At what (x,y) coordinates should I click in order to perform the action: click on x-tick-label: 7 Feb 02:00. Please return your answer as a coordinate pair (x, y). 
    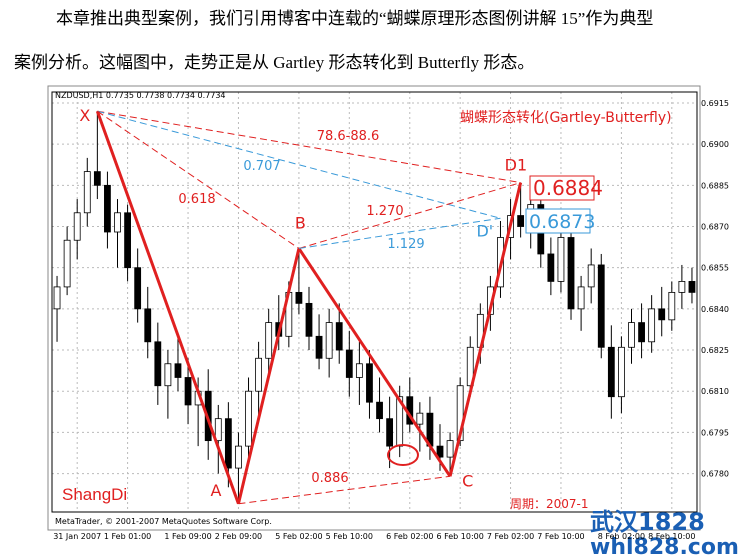
    Looking at the image, I should click on (510, 536).